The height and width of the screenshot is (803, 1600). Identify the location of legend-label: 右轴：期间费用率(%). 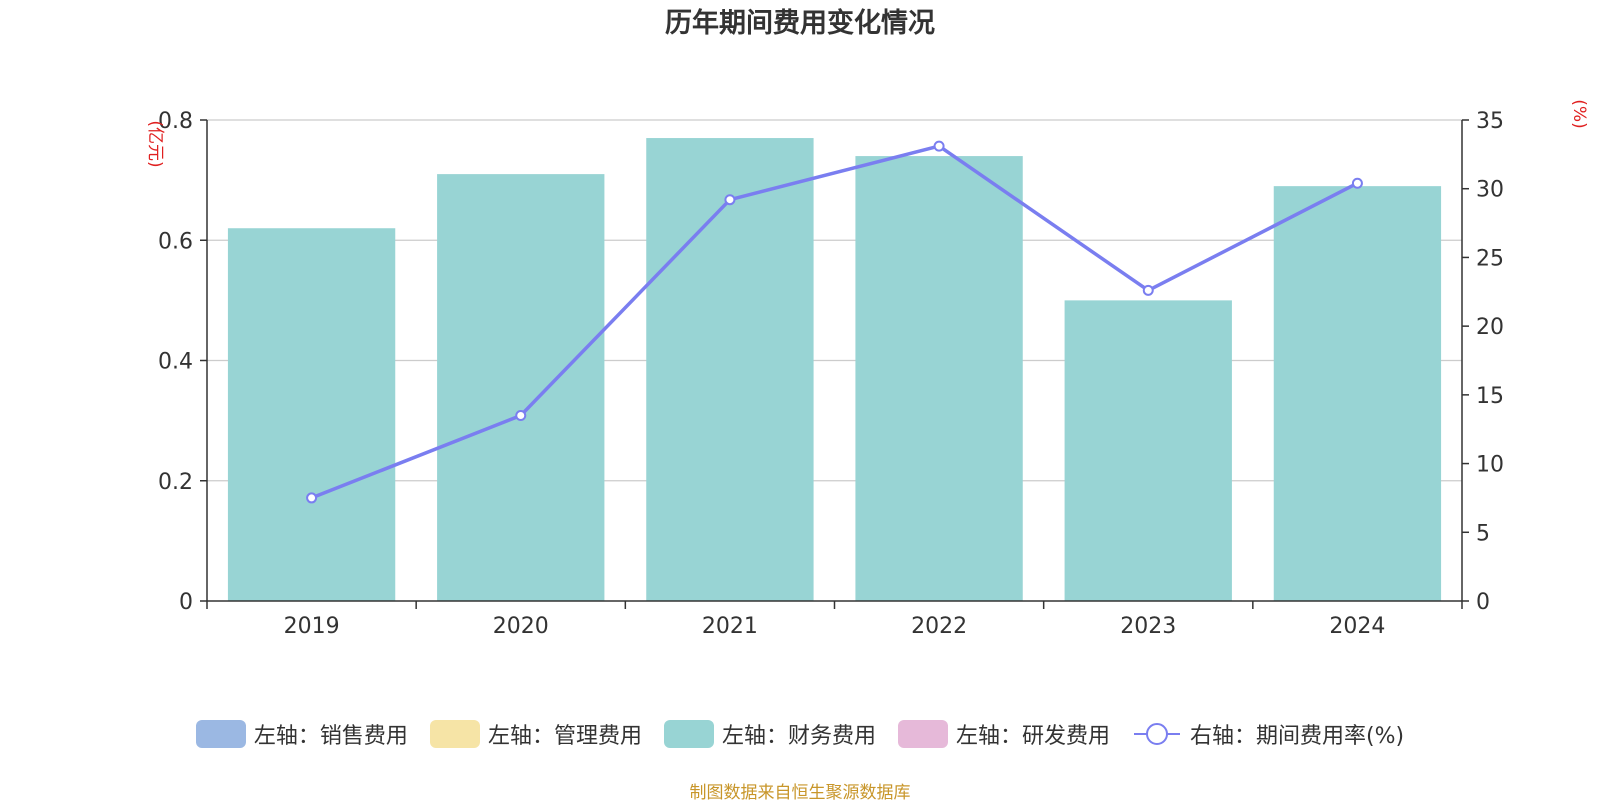
(1297, 736).